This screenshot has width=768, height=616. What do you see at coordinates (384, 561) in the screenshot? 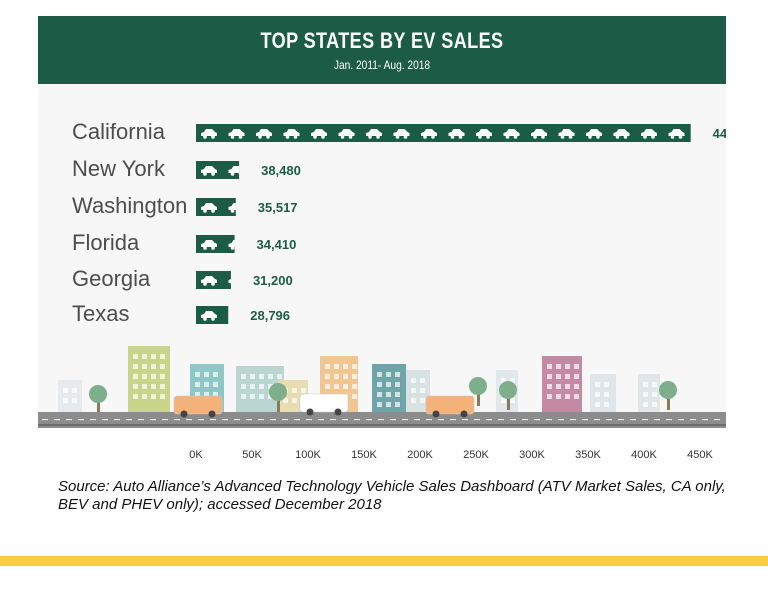
I see `accent-bar` at bounding box center [384, 561].